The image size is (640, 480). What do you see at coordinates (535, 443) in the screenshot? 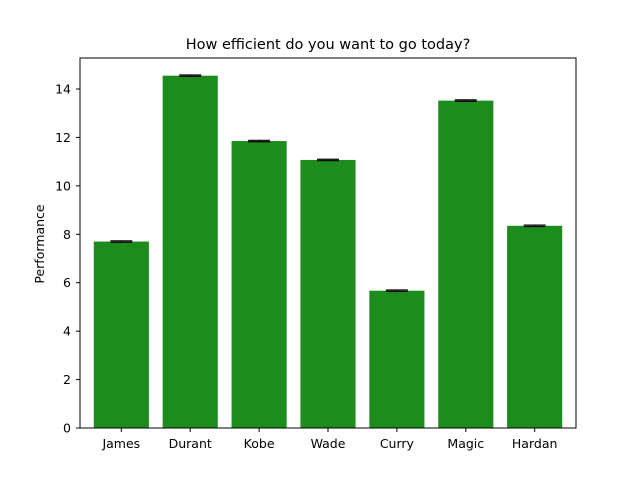
I see `x-tick-label: Hardan` at bounding box center [535, 443].